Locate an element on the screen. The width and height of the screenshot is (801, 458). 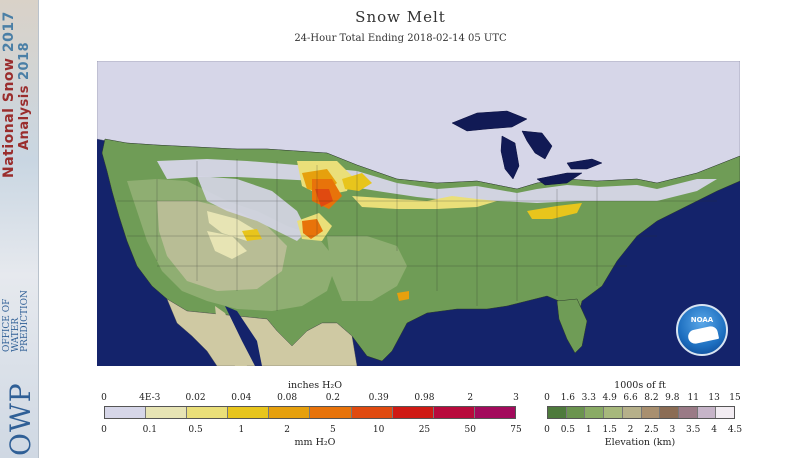
owp-line3: PREDICTION is located at coordinates (25, 321).